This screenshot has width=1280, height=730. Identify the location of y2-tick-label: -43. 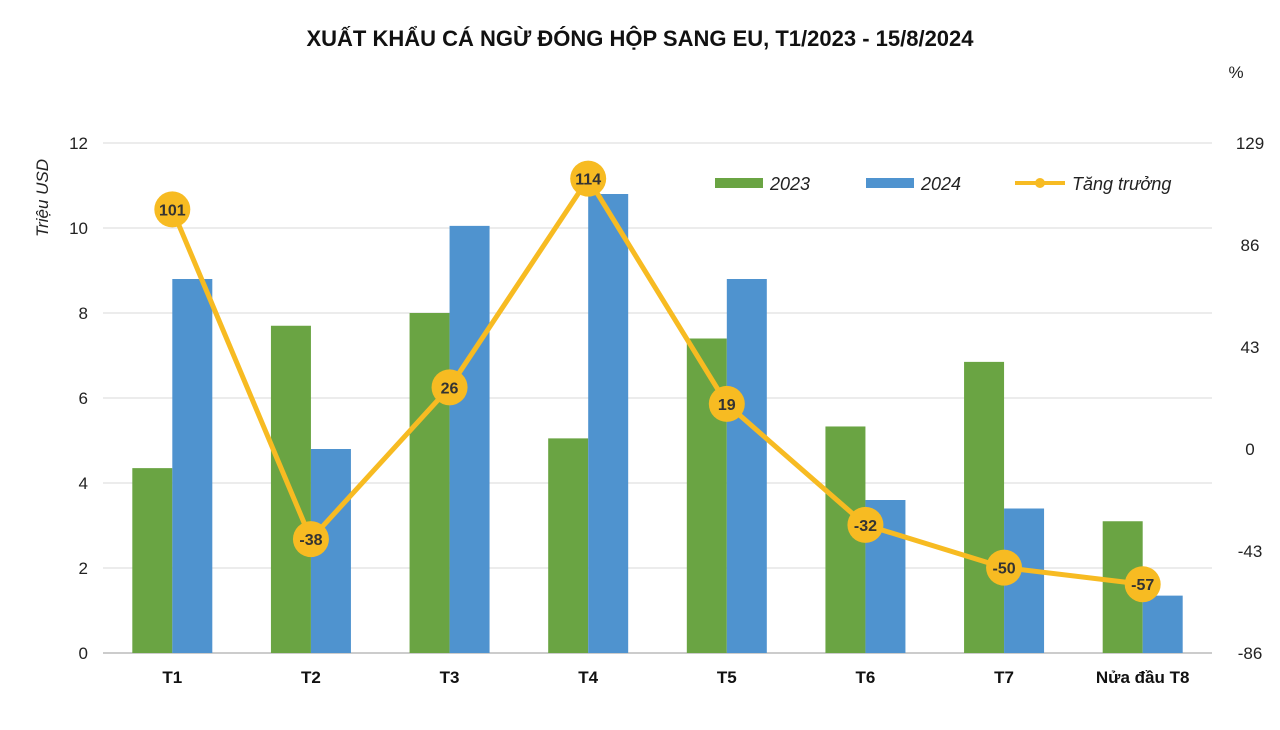
(1250, 551).